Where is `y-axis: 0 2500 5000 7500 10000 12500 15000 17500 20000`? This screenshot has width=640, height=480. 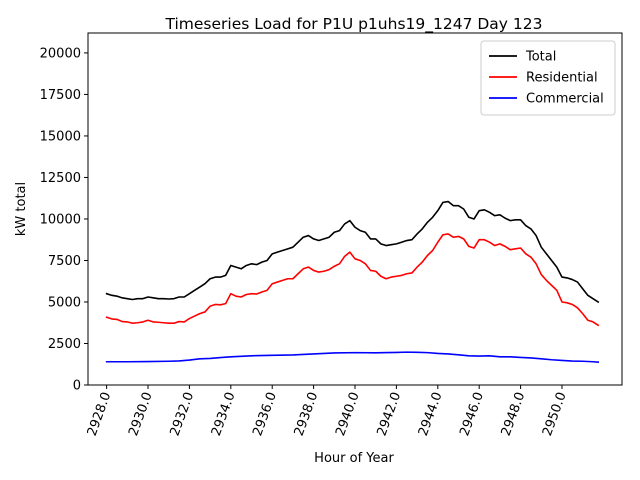 y-axis: 0 2500 5000 7500 10000 12500 15000 17500 20000 is located at coordinates (64, 220).